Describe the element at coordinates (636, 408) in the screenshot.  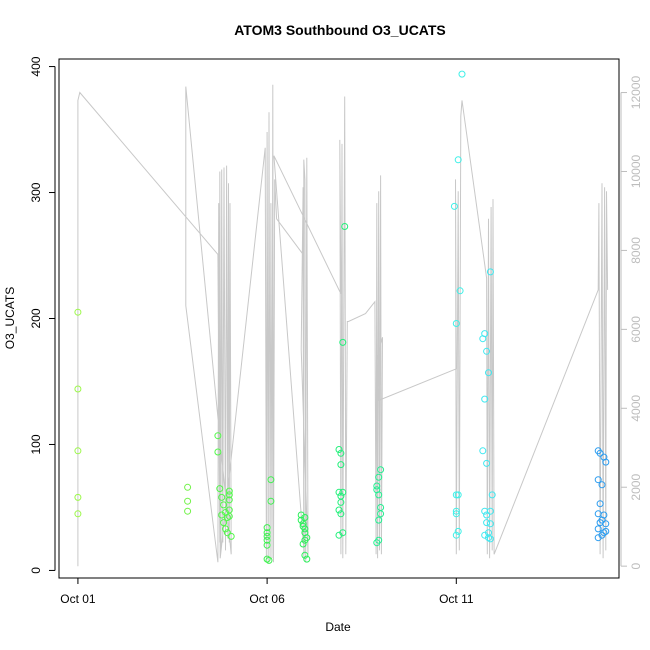
I see `y2-tick-label: 4000` at that location.